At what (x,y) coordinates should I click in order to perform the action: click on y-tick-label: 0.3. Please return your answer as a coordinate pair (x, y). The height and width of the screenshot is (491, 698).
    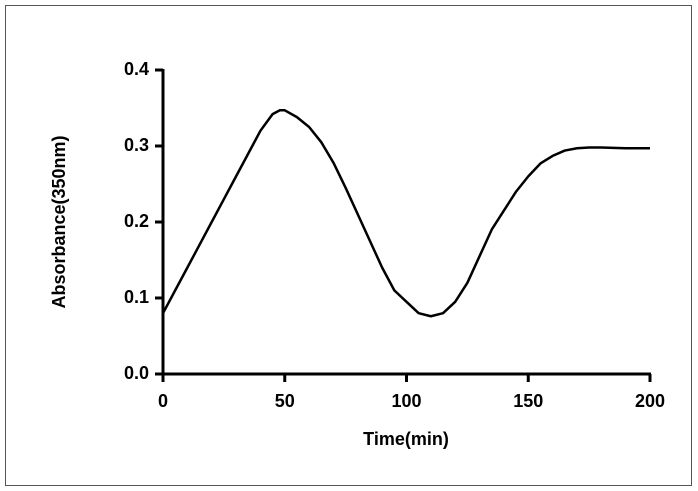
    Looking at the image, I should click on (136, 145).